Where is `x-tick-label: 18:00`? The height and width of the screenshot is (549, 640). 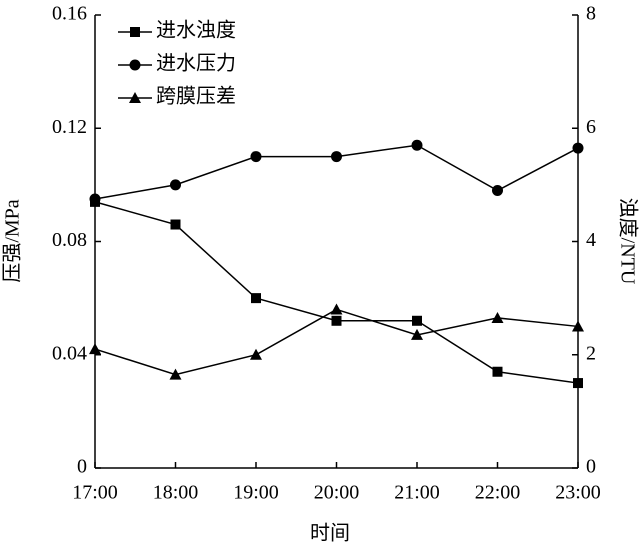 x-tick-label: 18:00 is located at coordinates (176, 493).